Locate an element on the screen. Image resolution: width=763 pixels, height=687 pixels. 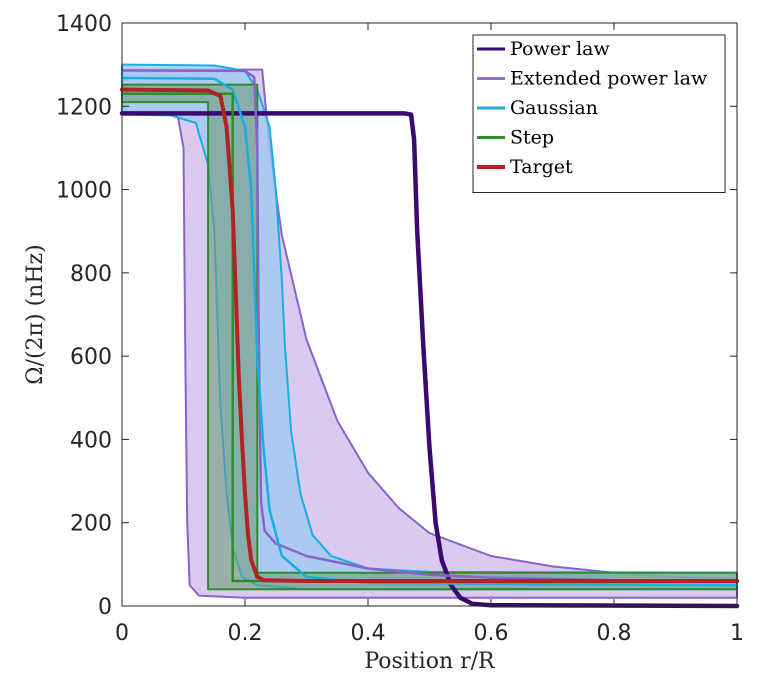
x-tick-label: 0.4 is located at coordinates (368, 633).